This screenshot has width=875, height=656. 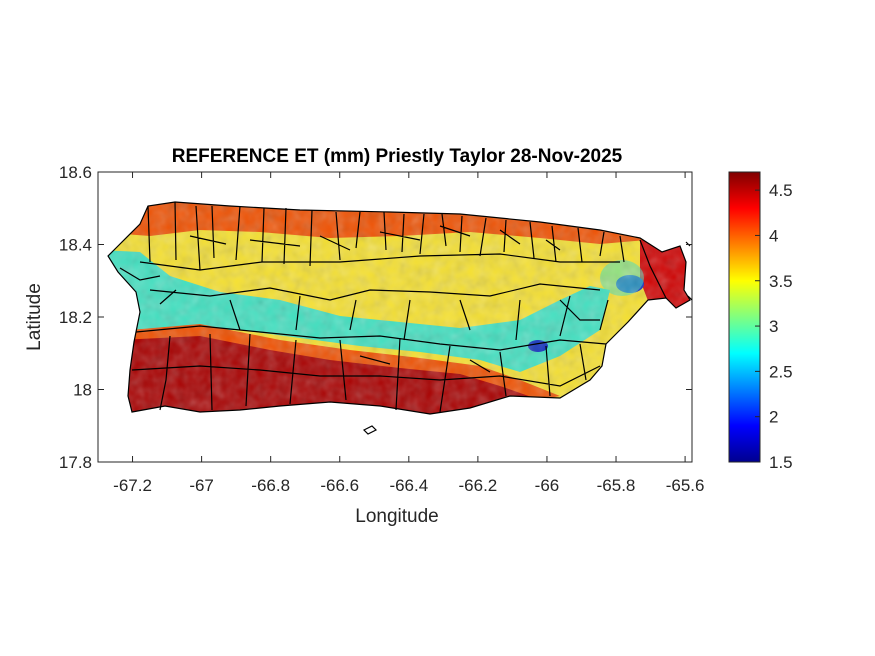 What do you see at coordinates (370, 430) in the screenshot?
I see `offshore-island` at bounding box center [370, 430].